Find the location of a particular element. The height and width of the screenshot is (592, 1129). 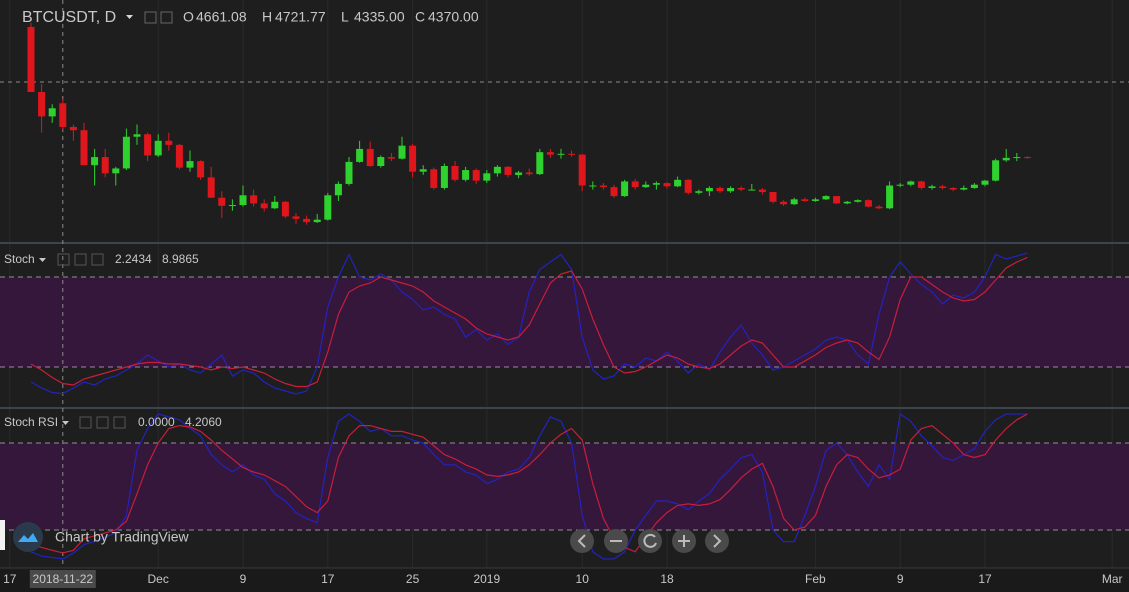

readout-key: O is located at coordinates (188, 17).